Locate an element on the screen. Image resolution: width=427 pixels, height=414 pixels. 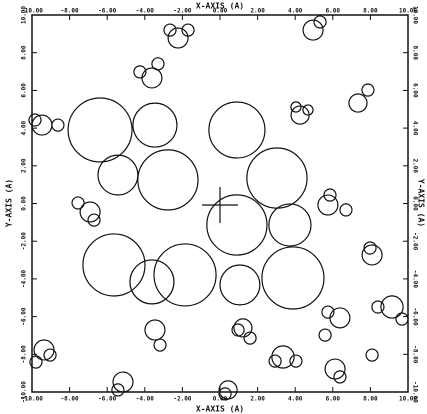
x-axis-title-top: X-AXIS (A) is located at coordinates (220, 6).